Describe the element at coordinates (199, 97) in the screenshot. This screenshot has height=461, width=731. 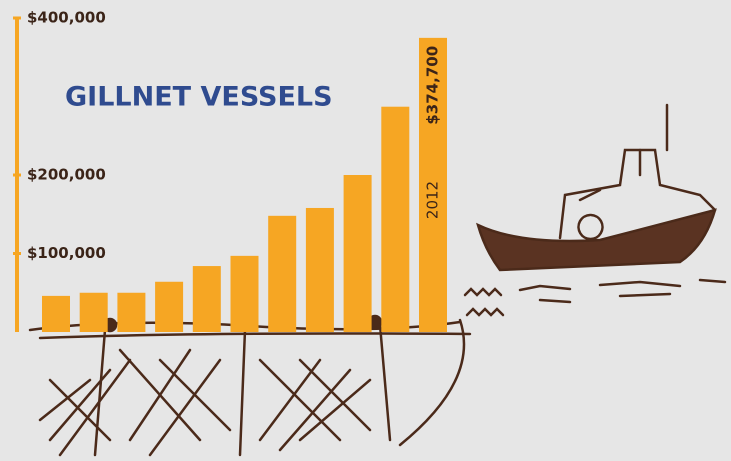
I see `chart-title: GILLNET VESSELS` at that location.